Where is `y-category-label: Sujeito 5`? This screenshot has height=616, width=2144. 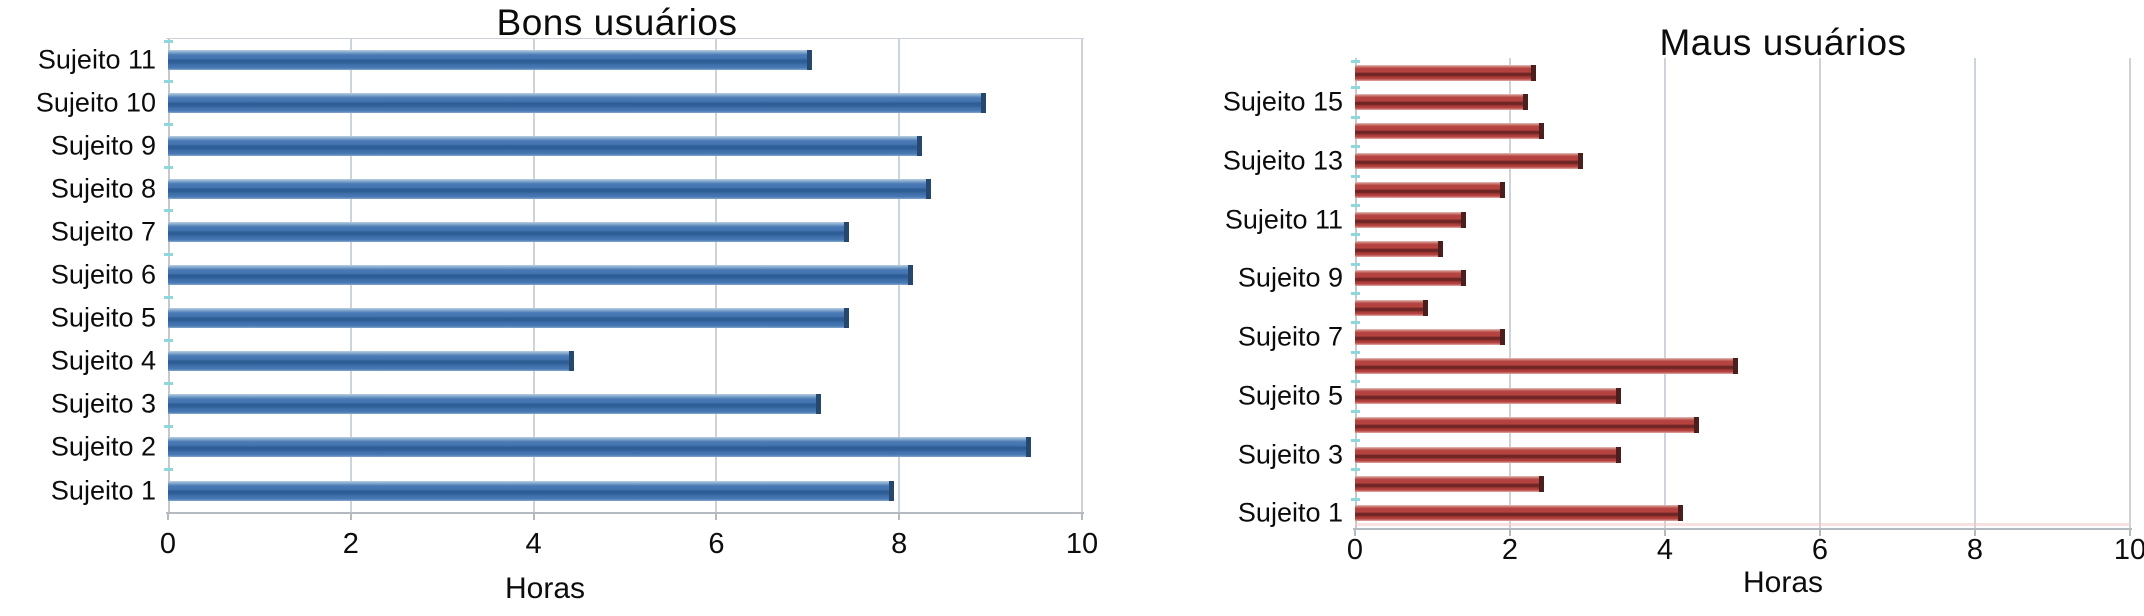 y-category-label: Sujeito 5 is located at coordinates (103, 317).